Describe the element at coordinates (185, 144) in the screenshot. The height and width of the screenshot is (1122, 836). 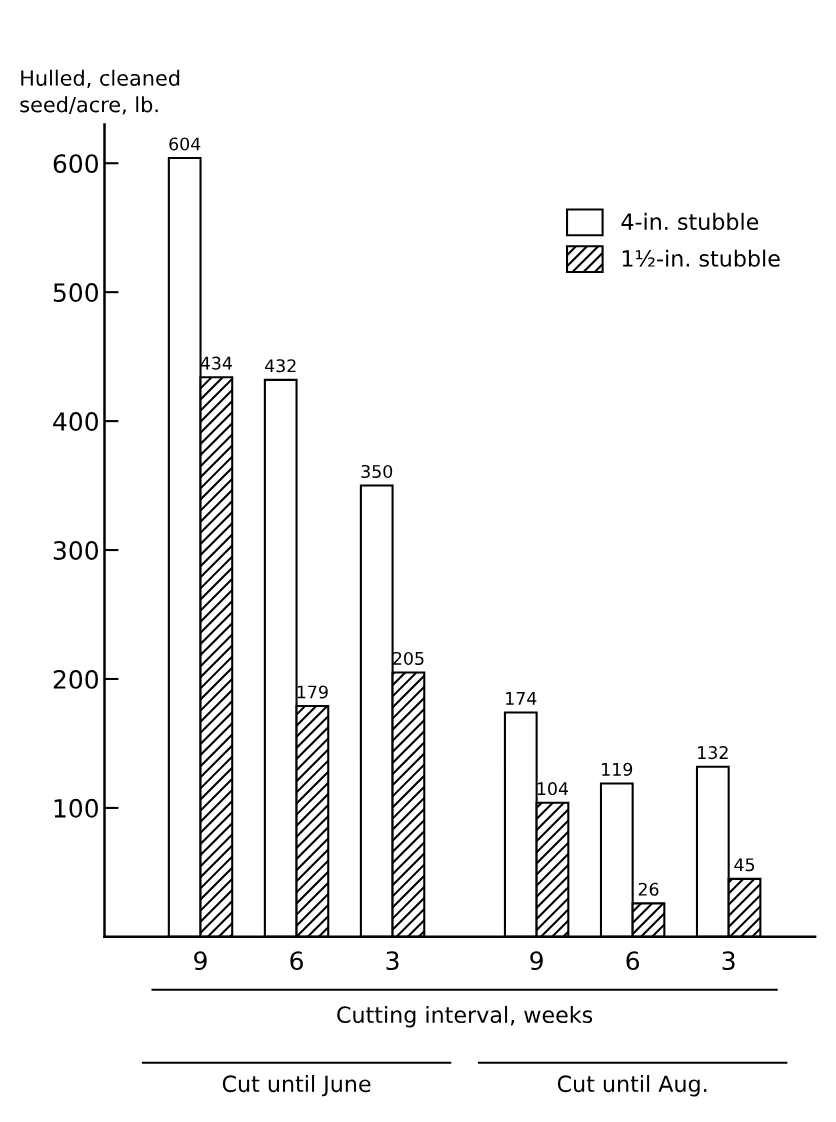
I see `data-label: 604` at that location.